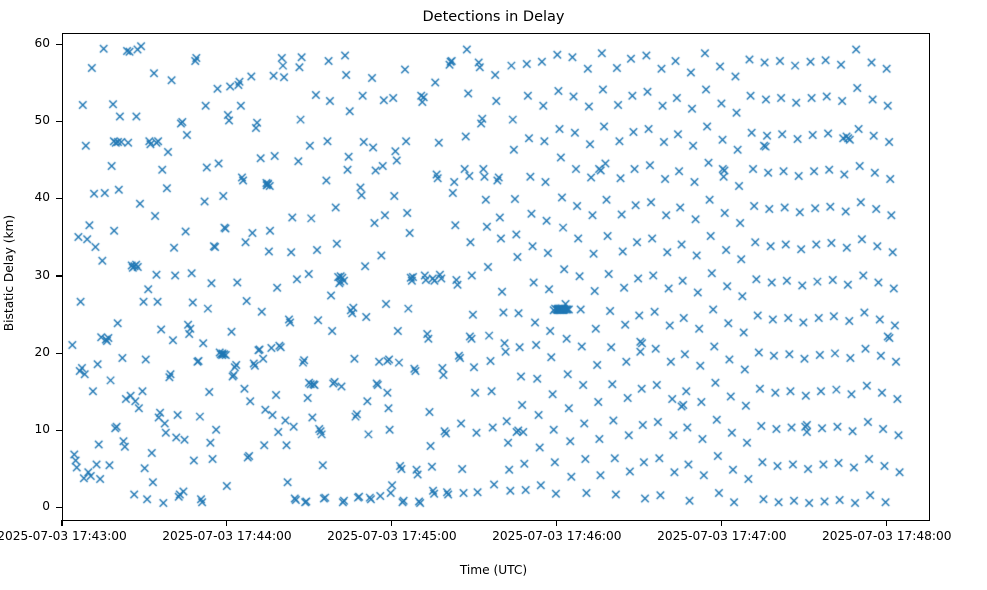  Describe the element at coordinates (722, 536) in the screenshot. I see `x-tick-label: 2025-07-03 17:47:00` at that location.